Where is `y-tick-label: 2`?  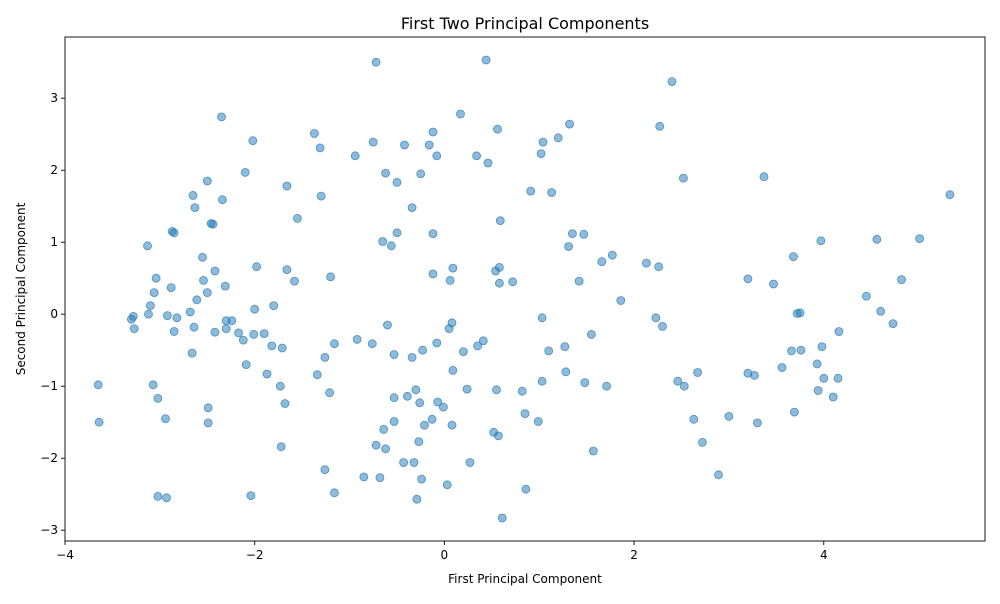
y-tick-label: 2 is located at coordinates (54, 170).